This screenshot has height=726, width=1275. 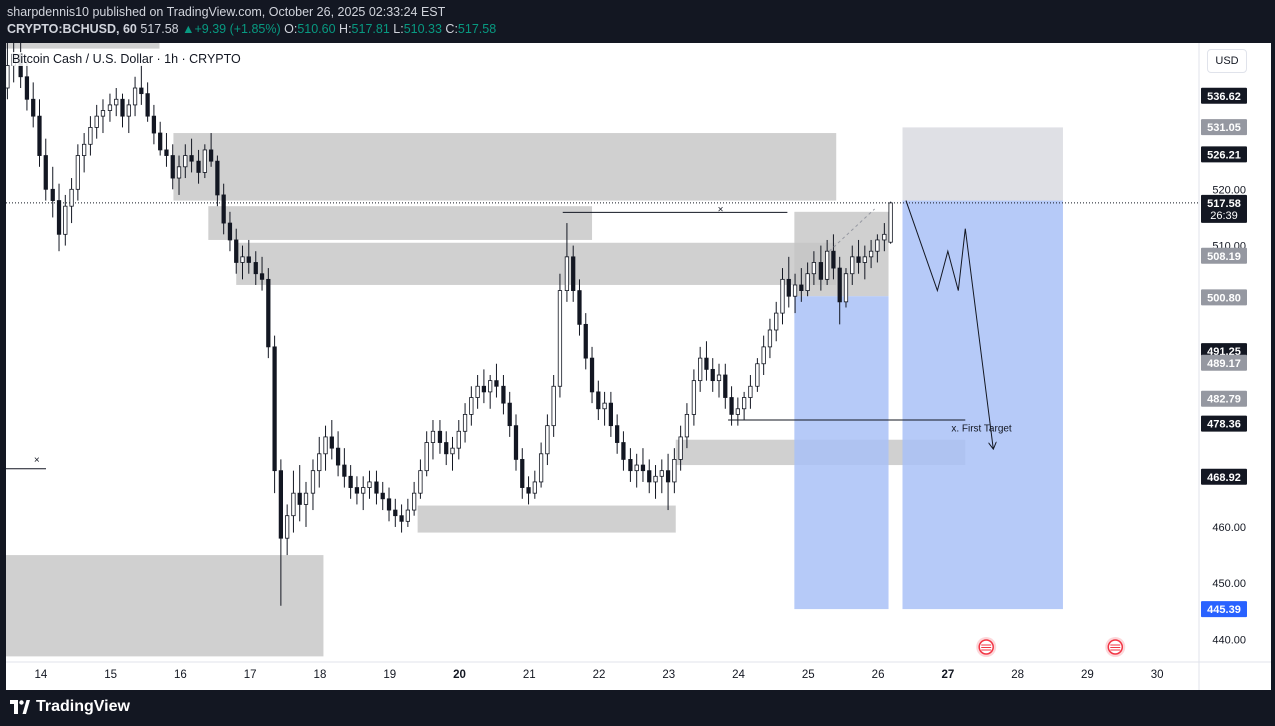 I want to click on change-value: +9.39 (+1.85%), so click(x=237, y=29).